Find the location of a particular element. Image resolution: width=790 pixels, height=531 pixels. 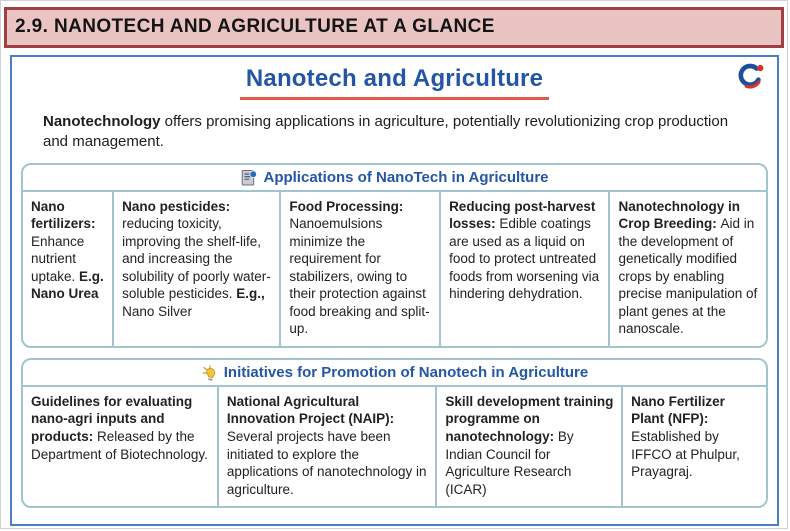

lightbulb-icon is located at coordinates (210, 373).